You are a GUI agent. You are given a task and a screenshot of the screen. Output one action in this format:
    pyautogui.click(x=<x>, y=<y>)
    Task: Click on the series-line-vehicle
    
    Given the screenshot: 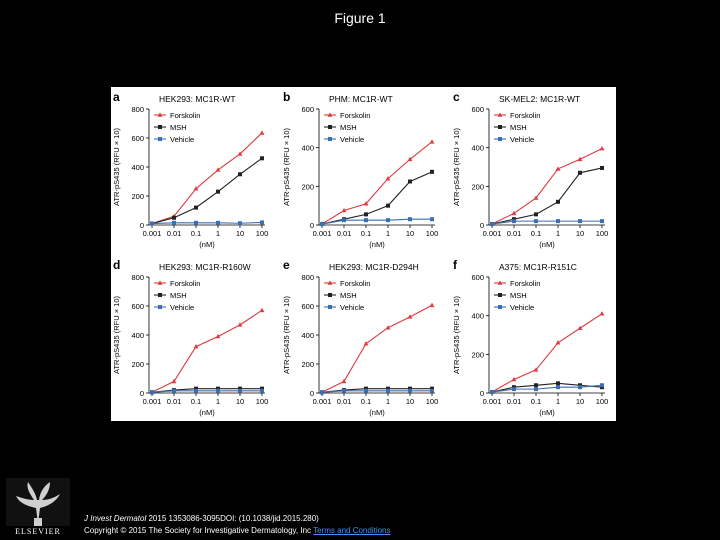 What is the action you would take?
    pyautogui.click(x=376, y=391)
    